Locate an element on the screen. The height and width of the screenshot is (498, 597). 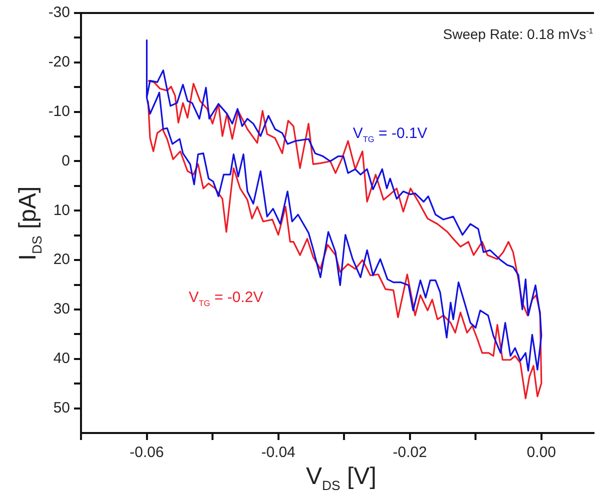
annotation: Sweep Rate: 0.18 mVs$^{-1}$ is located at coordinates (518, 34).